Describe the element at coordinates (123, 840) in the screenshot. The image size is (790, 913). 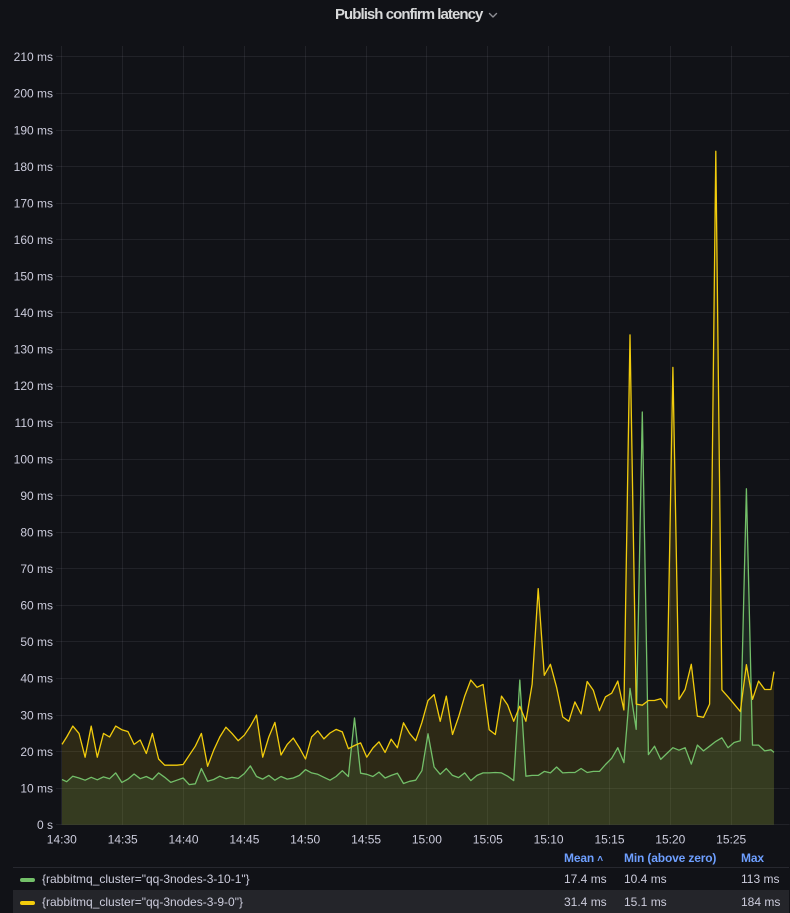
I see `svg-text: 14:35` at that location.